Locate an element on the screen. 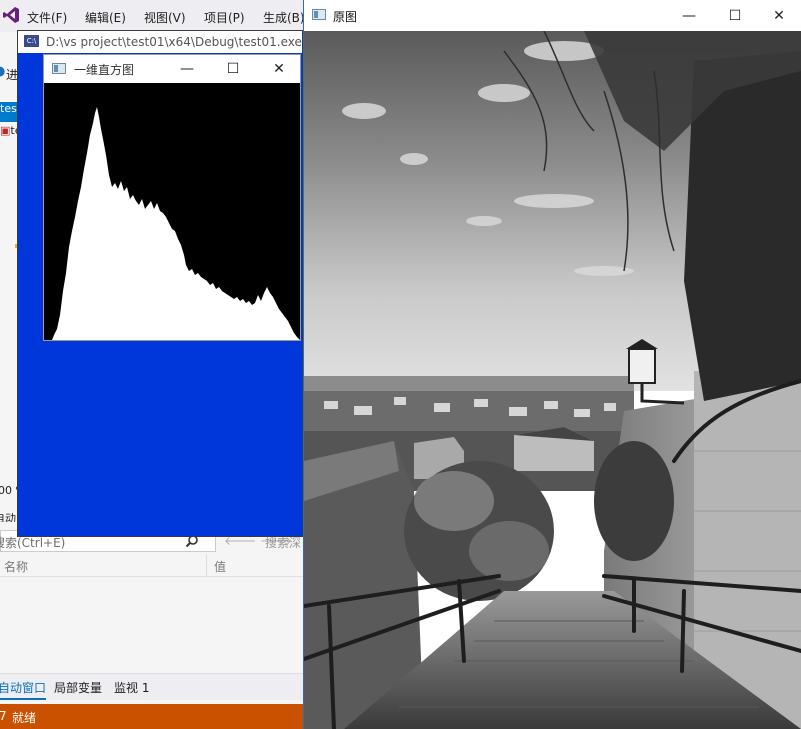 This screenshot has height=729, width=801. column-divider is located at coordinates (206, 565).